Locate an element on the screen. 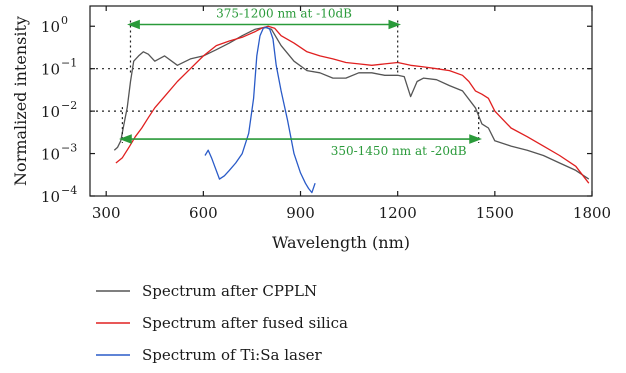  y-tick-exponent: −2 is located at coordinates (69, 105).